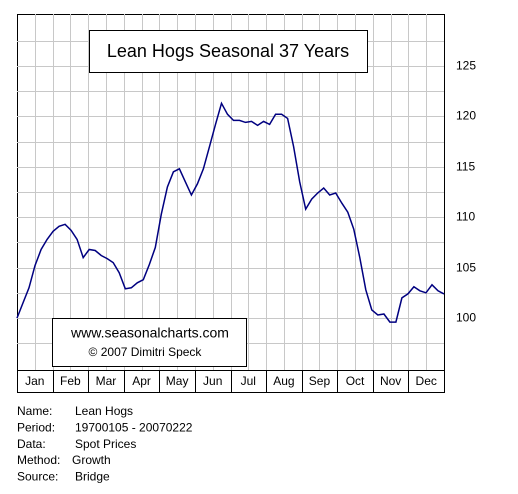 The image size is (518, 494). What do you see at coordinates (106, 381) in the screenshot?
I see `x-tick-label: Mar` at bounding box center [106, 381].